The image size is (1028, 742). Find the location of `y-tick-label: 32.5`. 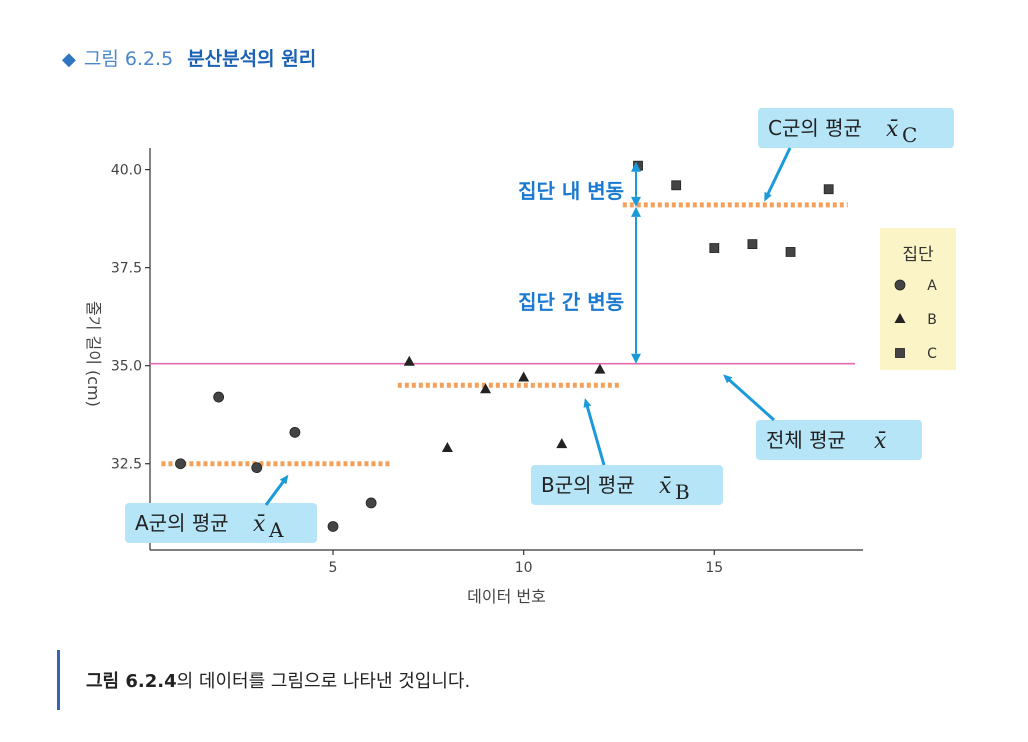

y-tick-label: 32.5 is located at coordinates (126, 465).